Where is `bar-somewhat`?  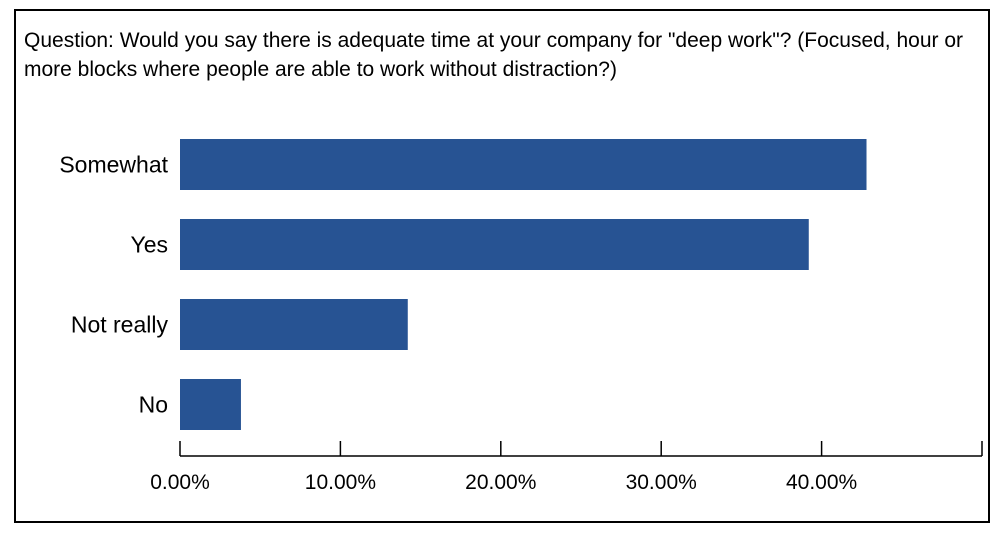 bar-somewhat is located at coordinates (523, 164).